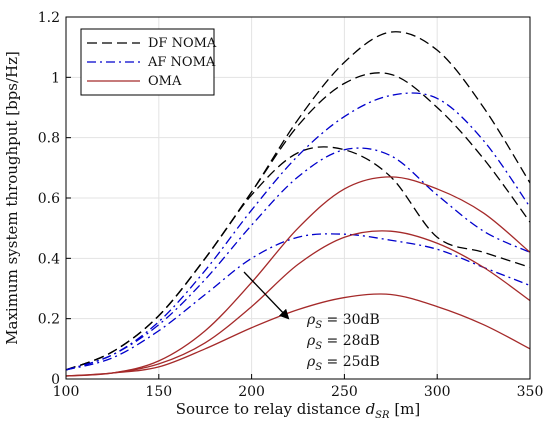 The image size is (550, 435). I want to click on legend-label-oma: OMA, so click(165, 81).